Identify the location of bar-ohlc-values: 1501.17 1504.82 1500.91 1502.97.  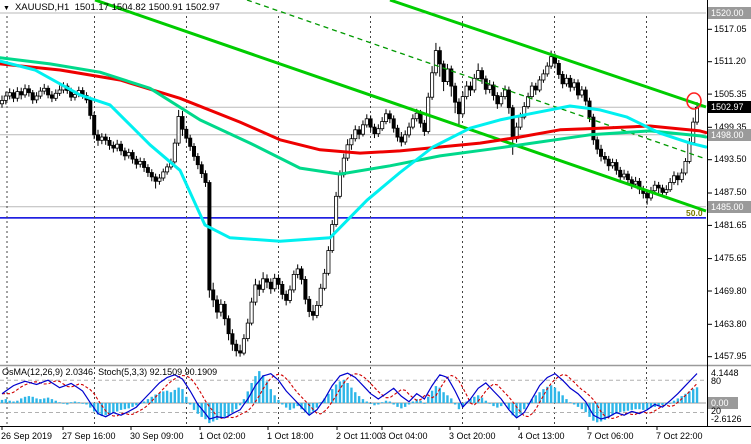
(147, 7).